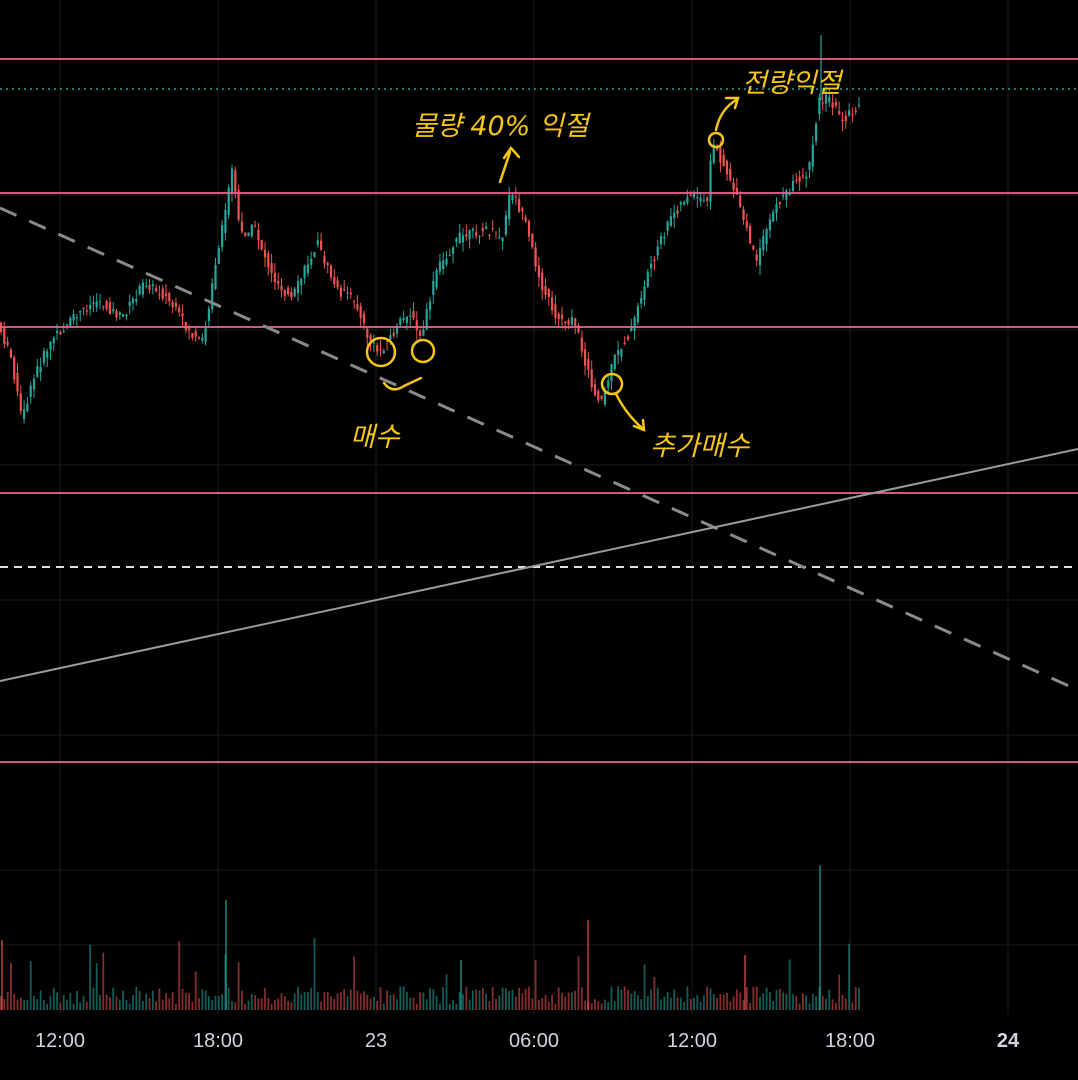 Image resolution: width=1078 pixels, height=1080 pixels. I want to click on volume-spike, so click(461, 985).